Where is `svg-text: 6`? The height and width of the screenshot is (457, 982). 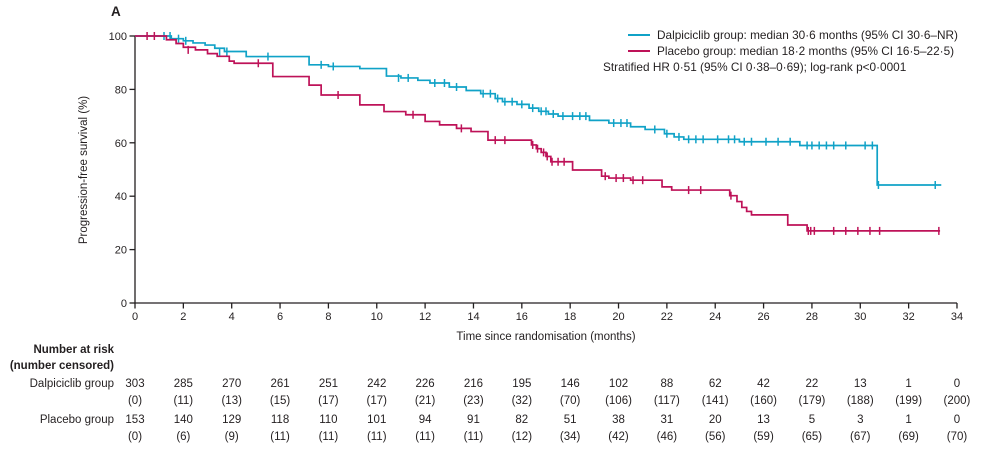 svg-text: 6 is located at coordinates (280, 317).